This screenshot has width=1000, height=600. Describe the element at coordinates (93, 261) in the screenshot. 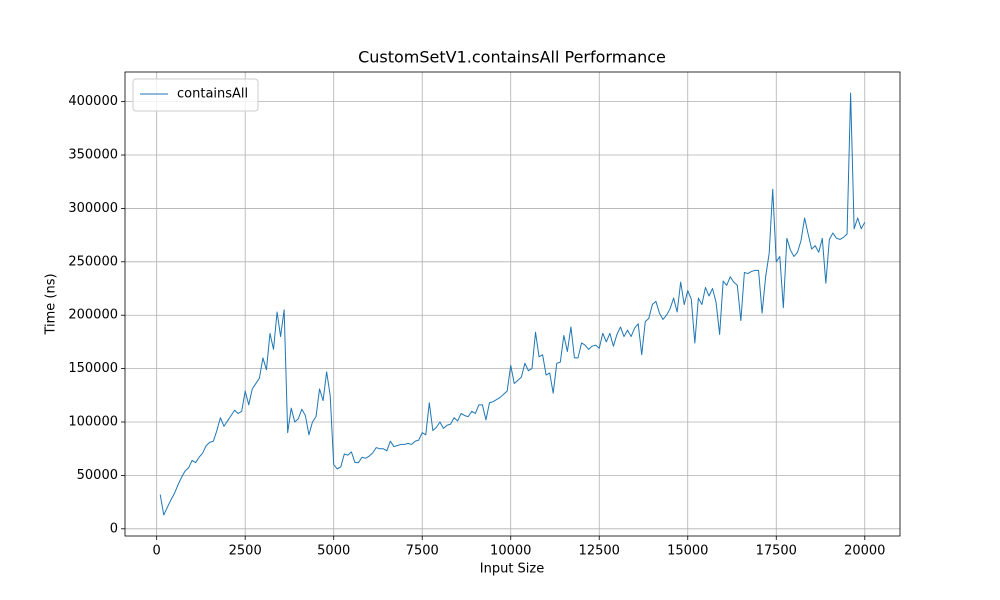

I see `y-tick-label: 250000` at that location.